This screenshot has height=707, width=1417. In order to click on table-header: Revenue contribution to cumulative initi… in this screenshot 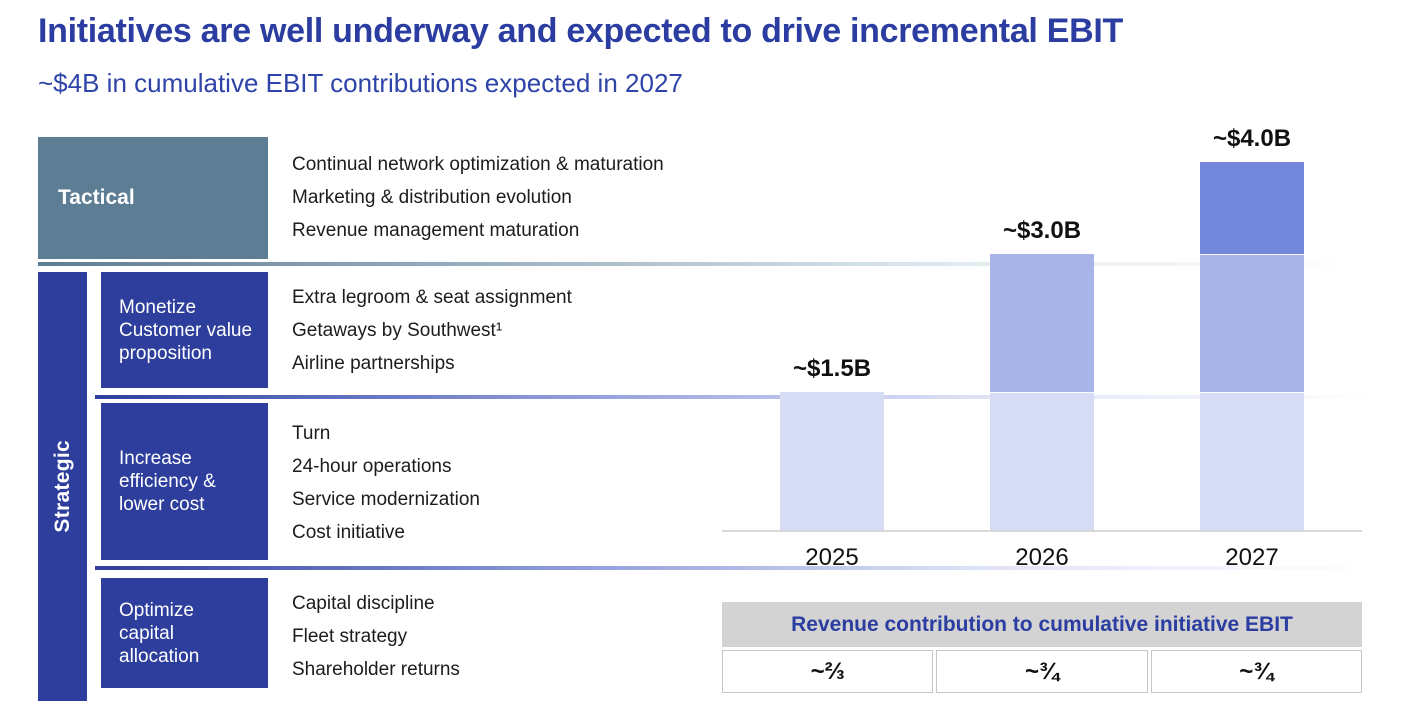, I will do `click(1042, 624)`.